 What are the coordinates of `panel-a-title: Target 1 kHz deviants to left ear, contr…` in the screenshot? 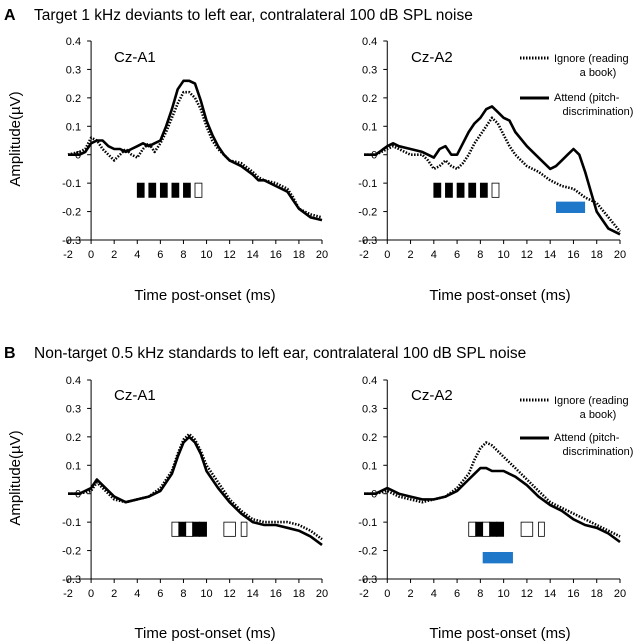 It's located at (253, 15).